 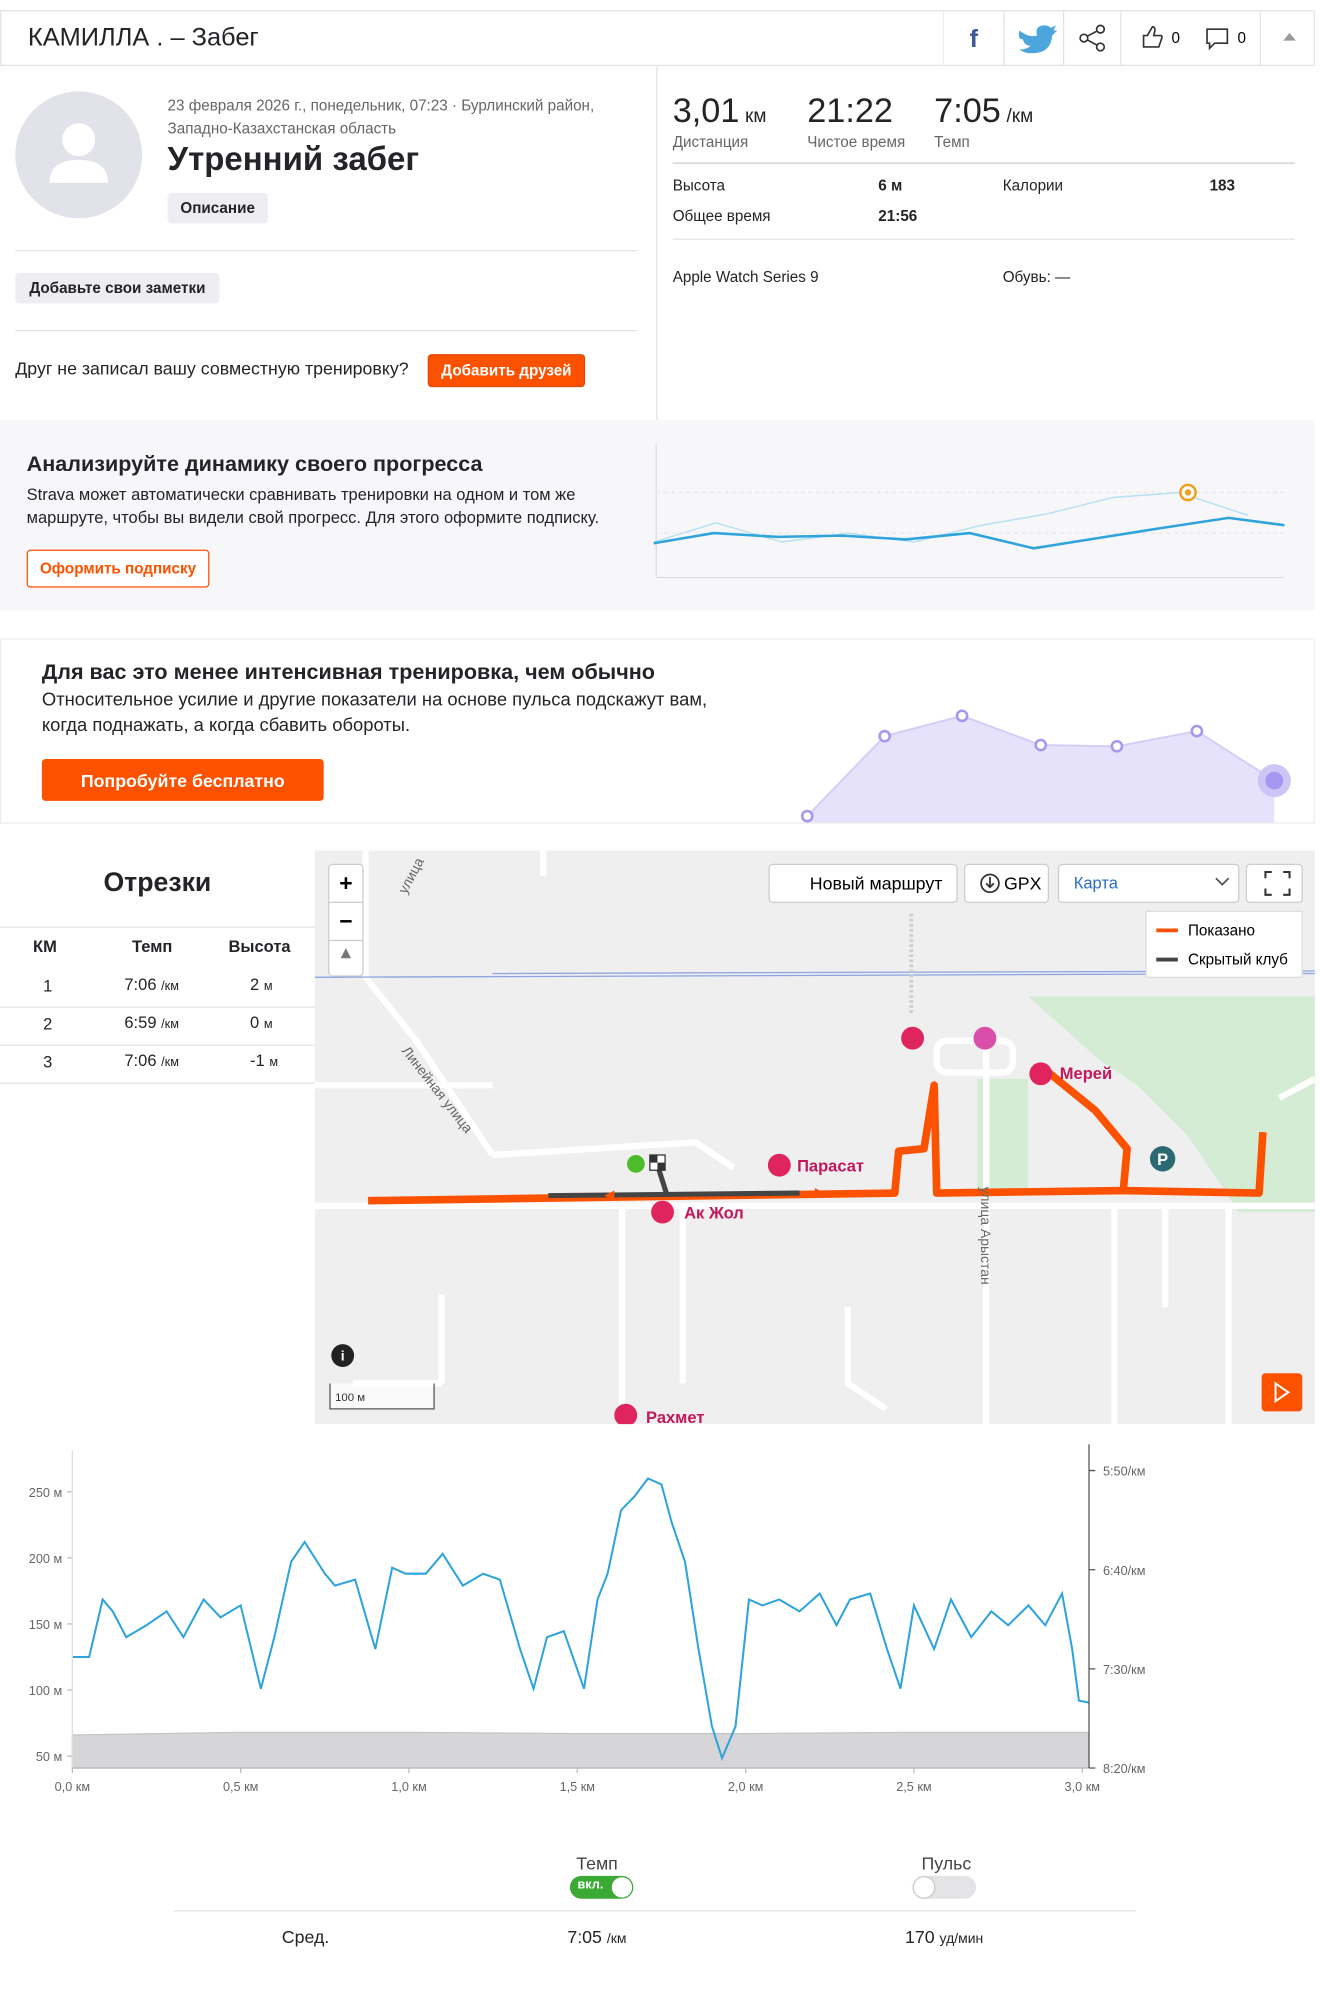 What do you see at coordinates (45, 1493) in the screenshot?
I see `y-tick-label: 250 м` at bounding box center [45, 1493].